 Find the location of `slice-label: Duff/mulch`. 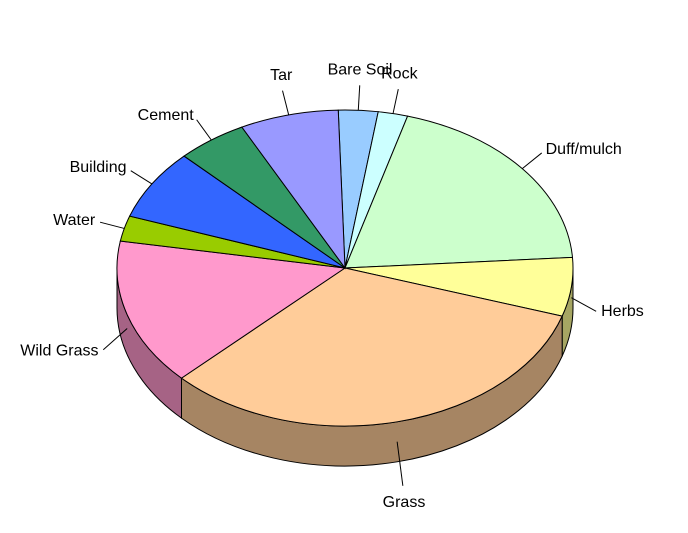

slice-label: Duff/mulch is located at coordinates (584, 149).